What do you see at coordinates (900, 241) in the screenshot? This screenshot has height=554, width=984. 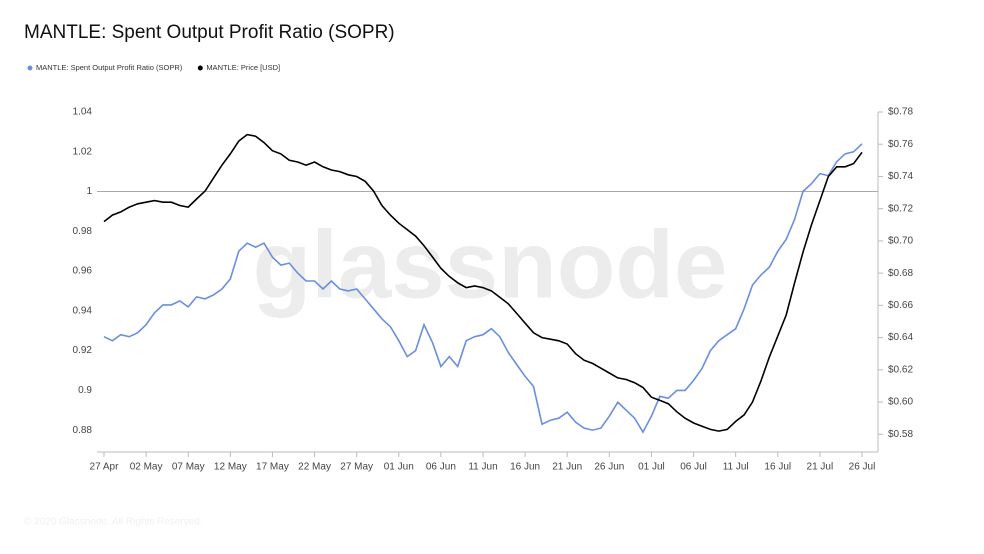 I see `y2-tick-label: $0.70` at bounding box center [900, 241].